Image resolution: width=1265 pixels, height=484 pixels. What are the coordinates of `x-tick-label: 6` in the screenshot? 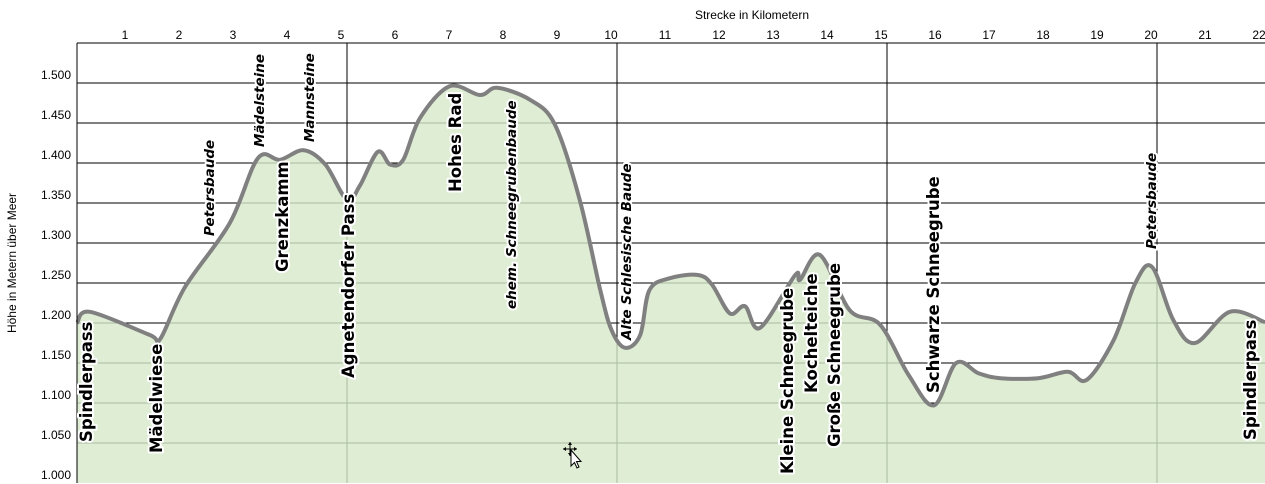 It's located at (395, 35).